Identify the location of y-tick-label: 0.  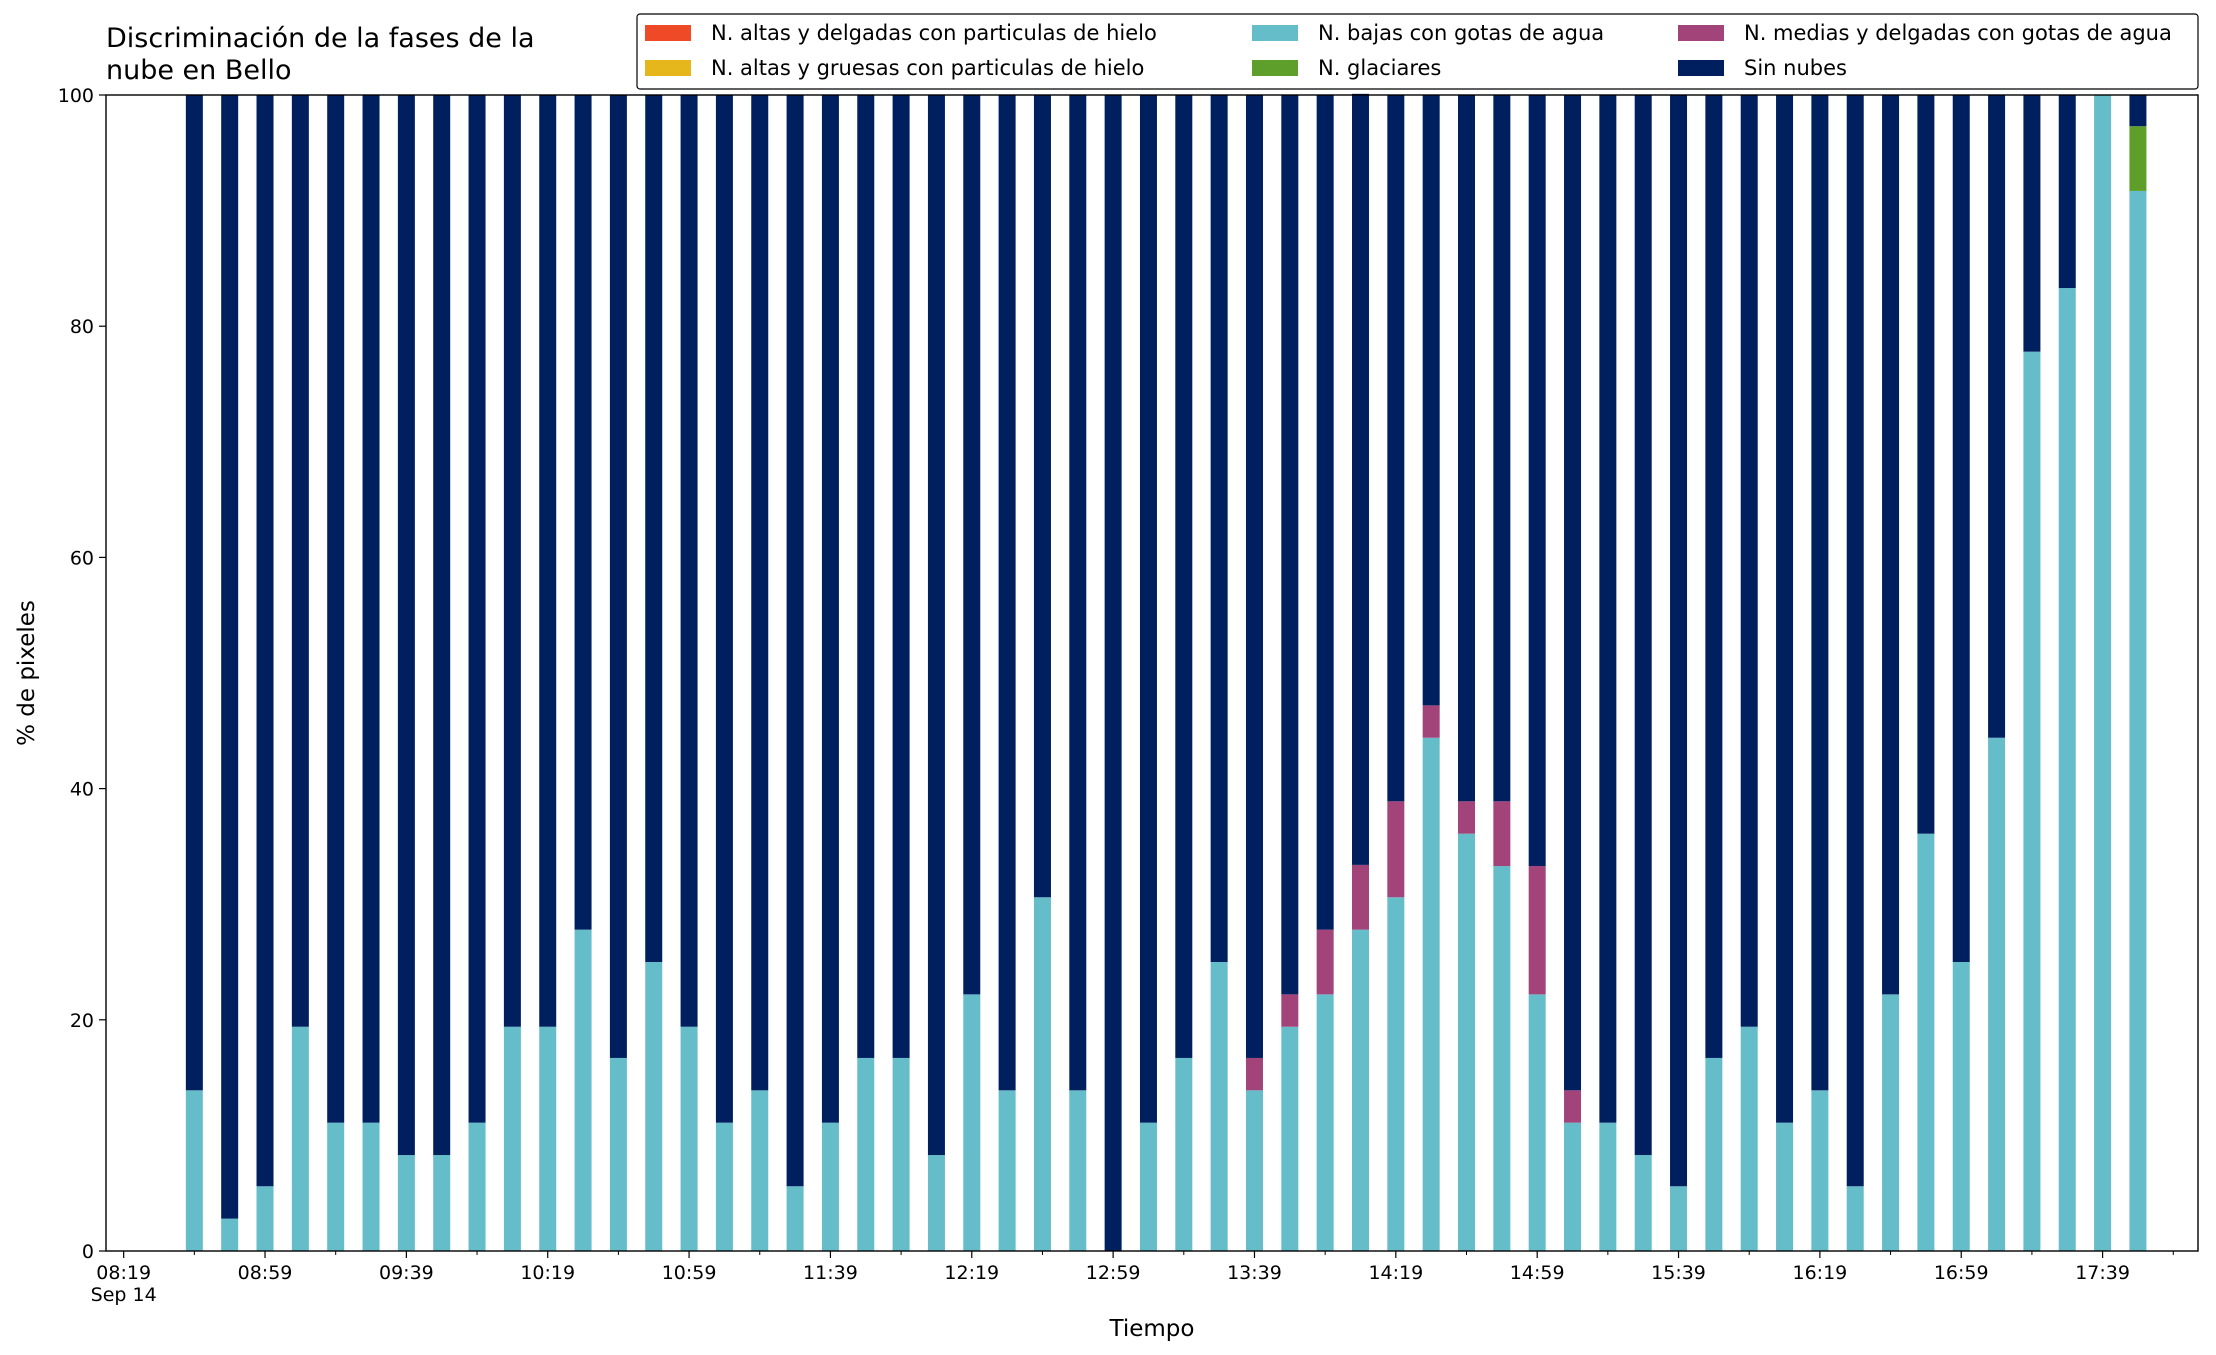
(88, 1252).